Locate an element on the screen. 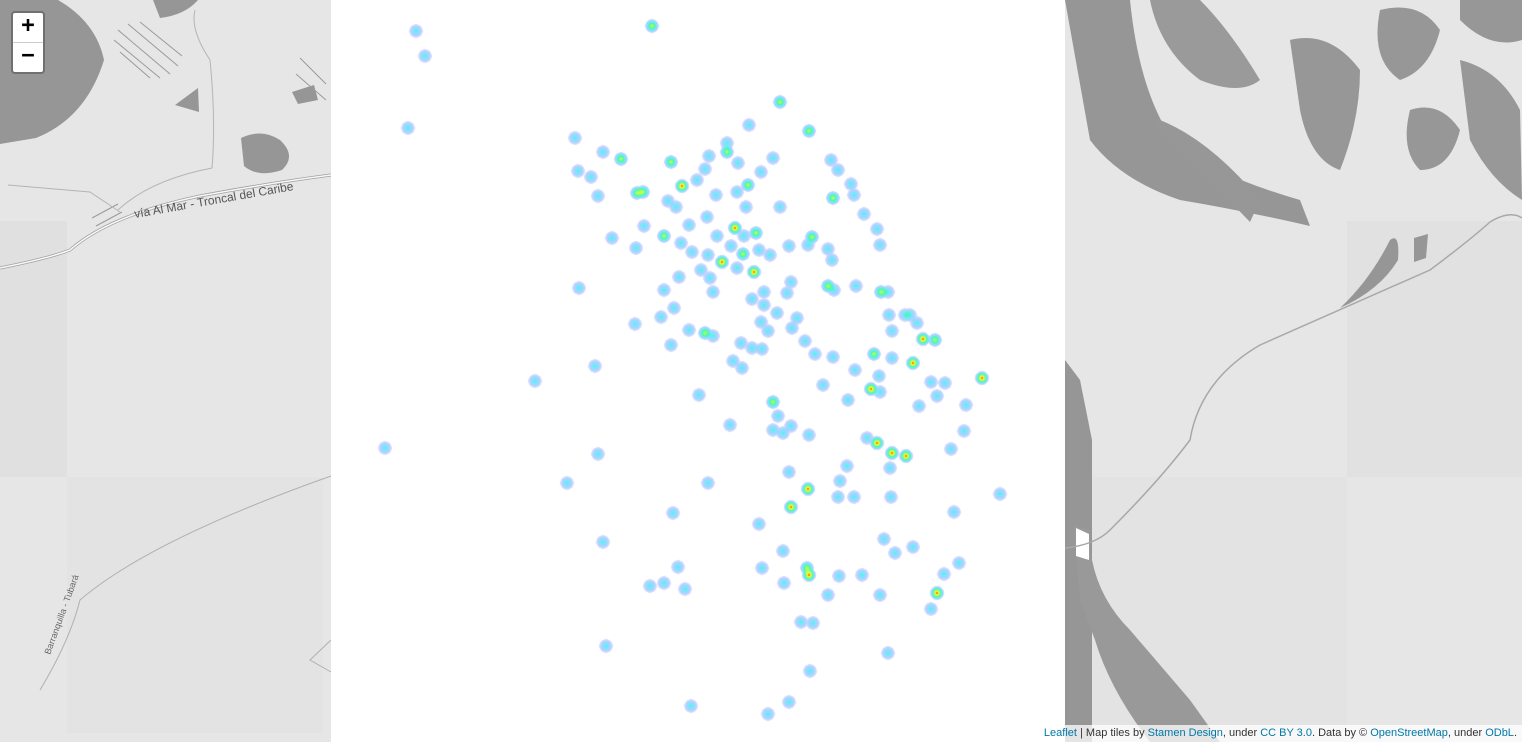 This screenshot has width=1522, height=742. stamen-link: Stamen Design is located at coordinates (1185, 733).